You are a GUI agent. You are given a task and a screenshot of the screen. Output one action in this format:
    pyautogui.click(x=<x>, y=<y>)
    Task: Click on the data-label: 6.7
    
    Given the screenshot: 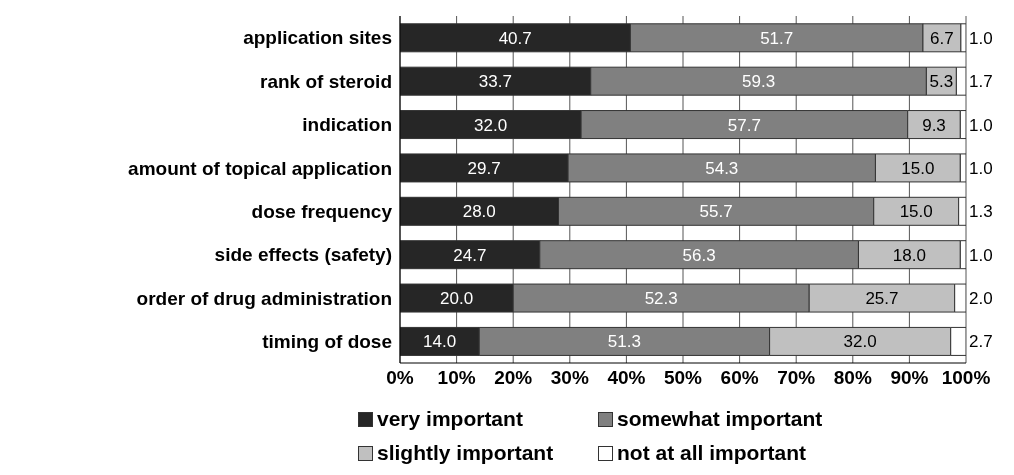 What is the action you would take?
    pyautogui.click(x=942, y=38)
    